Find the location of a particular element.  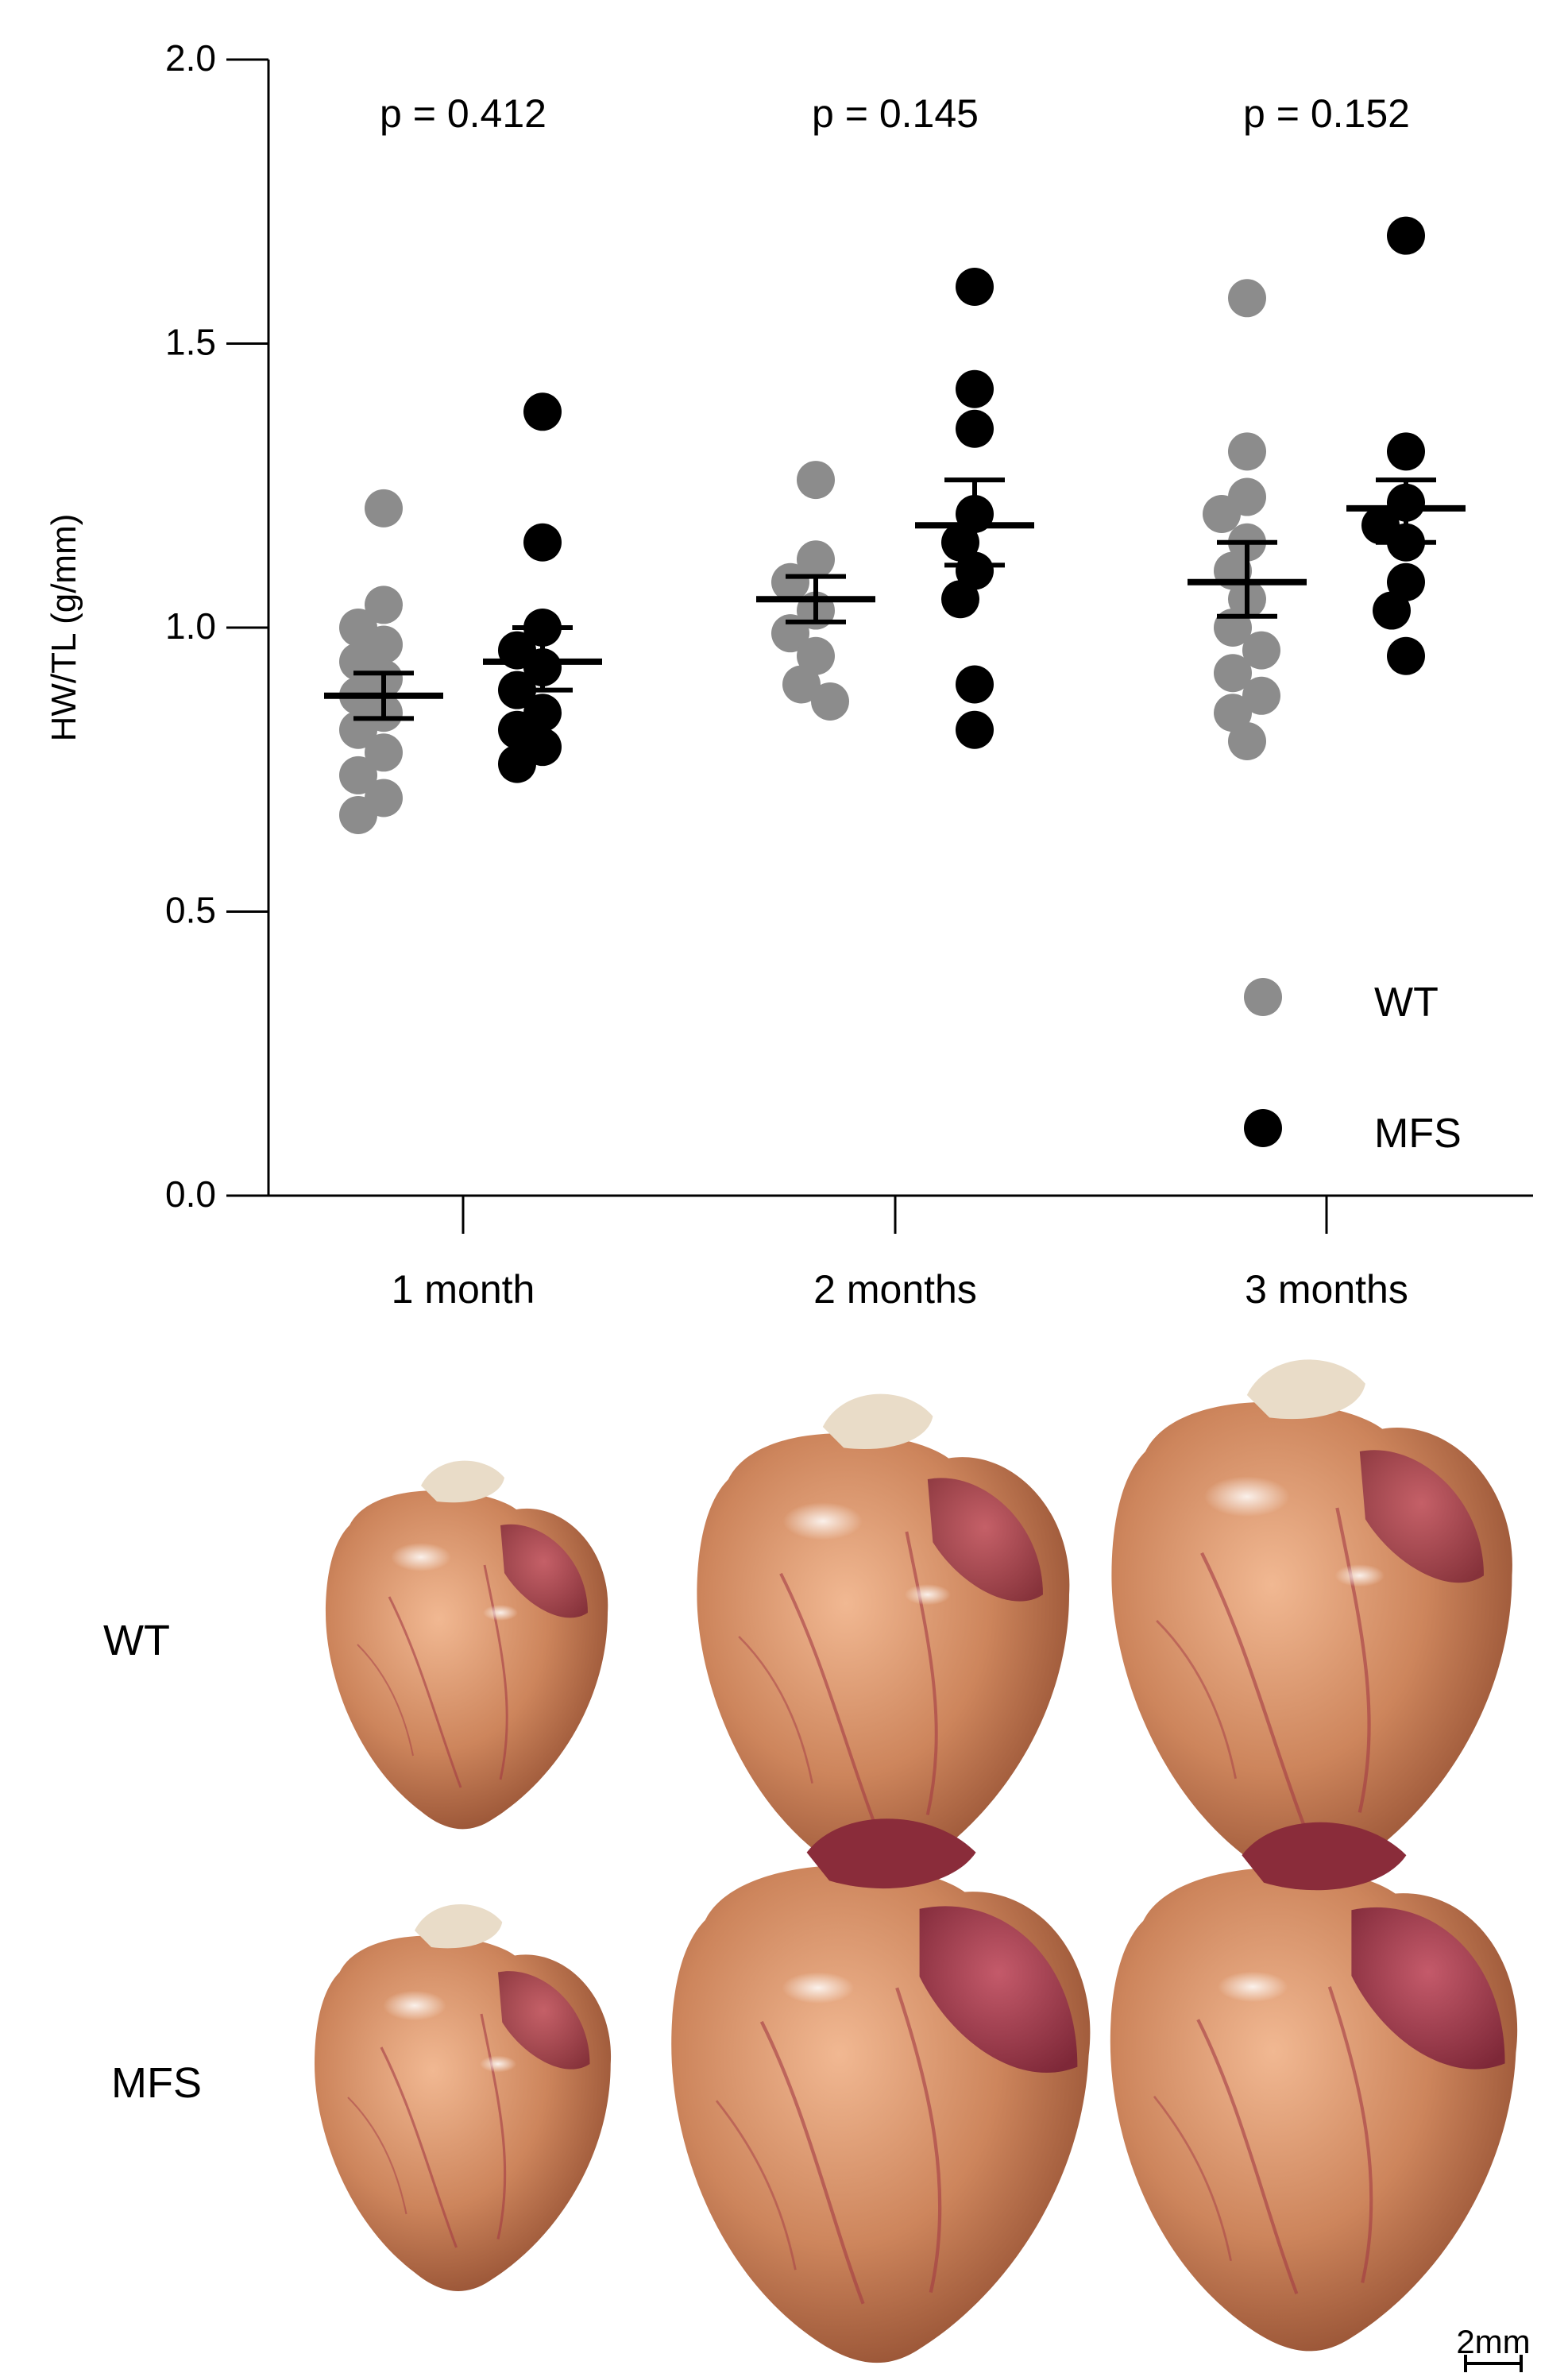

heart-photo-mfs-3-months is located at coordinates (1313, 2087).